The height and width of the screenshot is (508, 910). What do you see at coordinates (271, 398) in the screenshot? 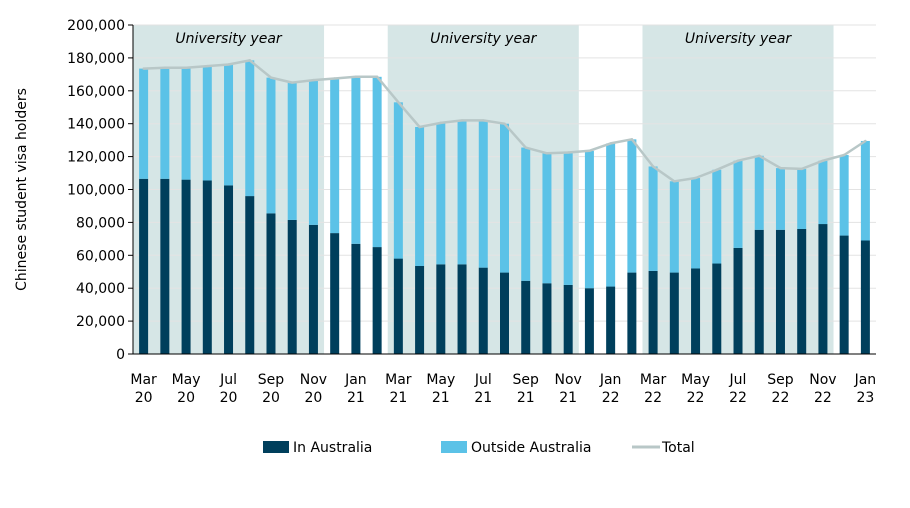
I see `x-tick-label-year: 20` at bounding box center [271, 398].